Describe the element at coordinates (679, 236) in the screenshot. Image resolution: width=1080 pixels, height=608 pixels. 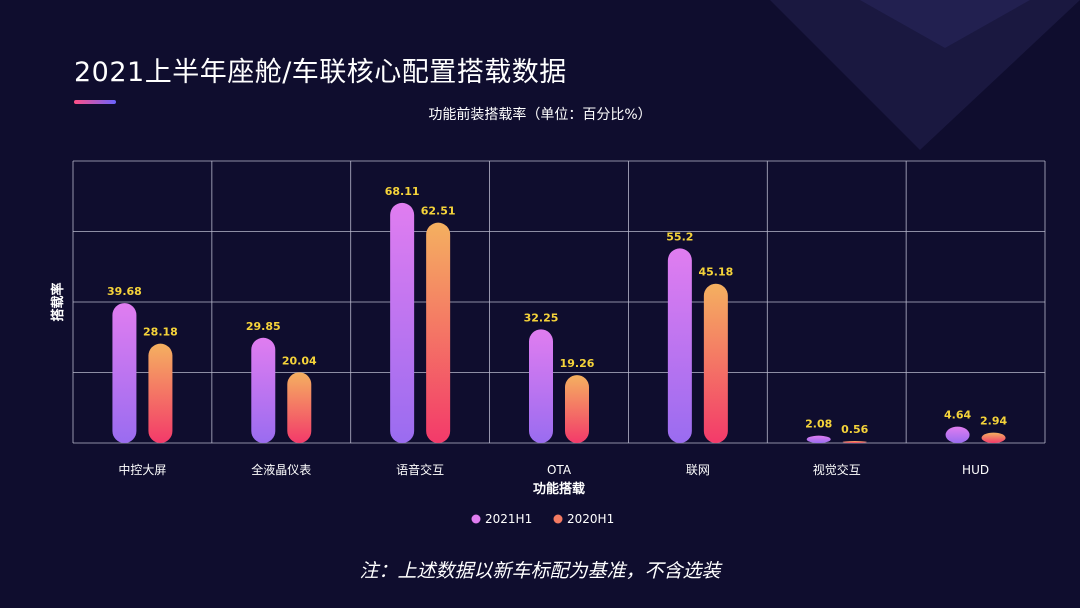
I see `data-label: 55.2` at that location.